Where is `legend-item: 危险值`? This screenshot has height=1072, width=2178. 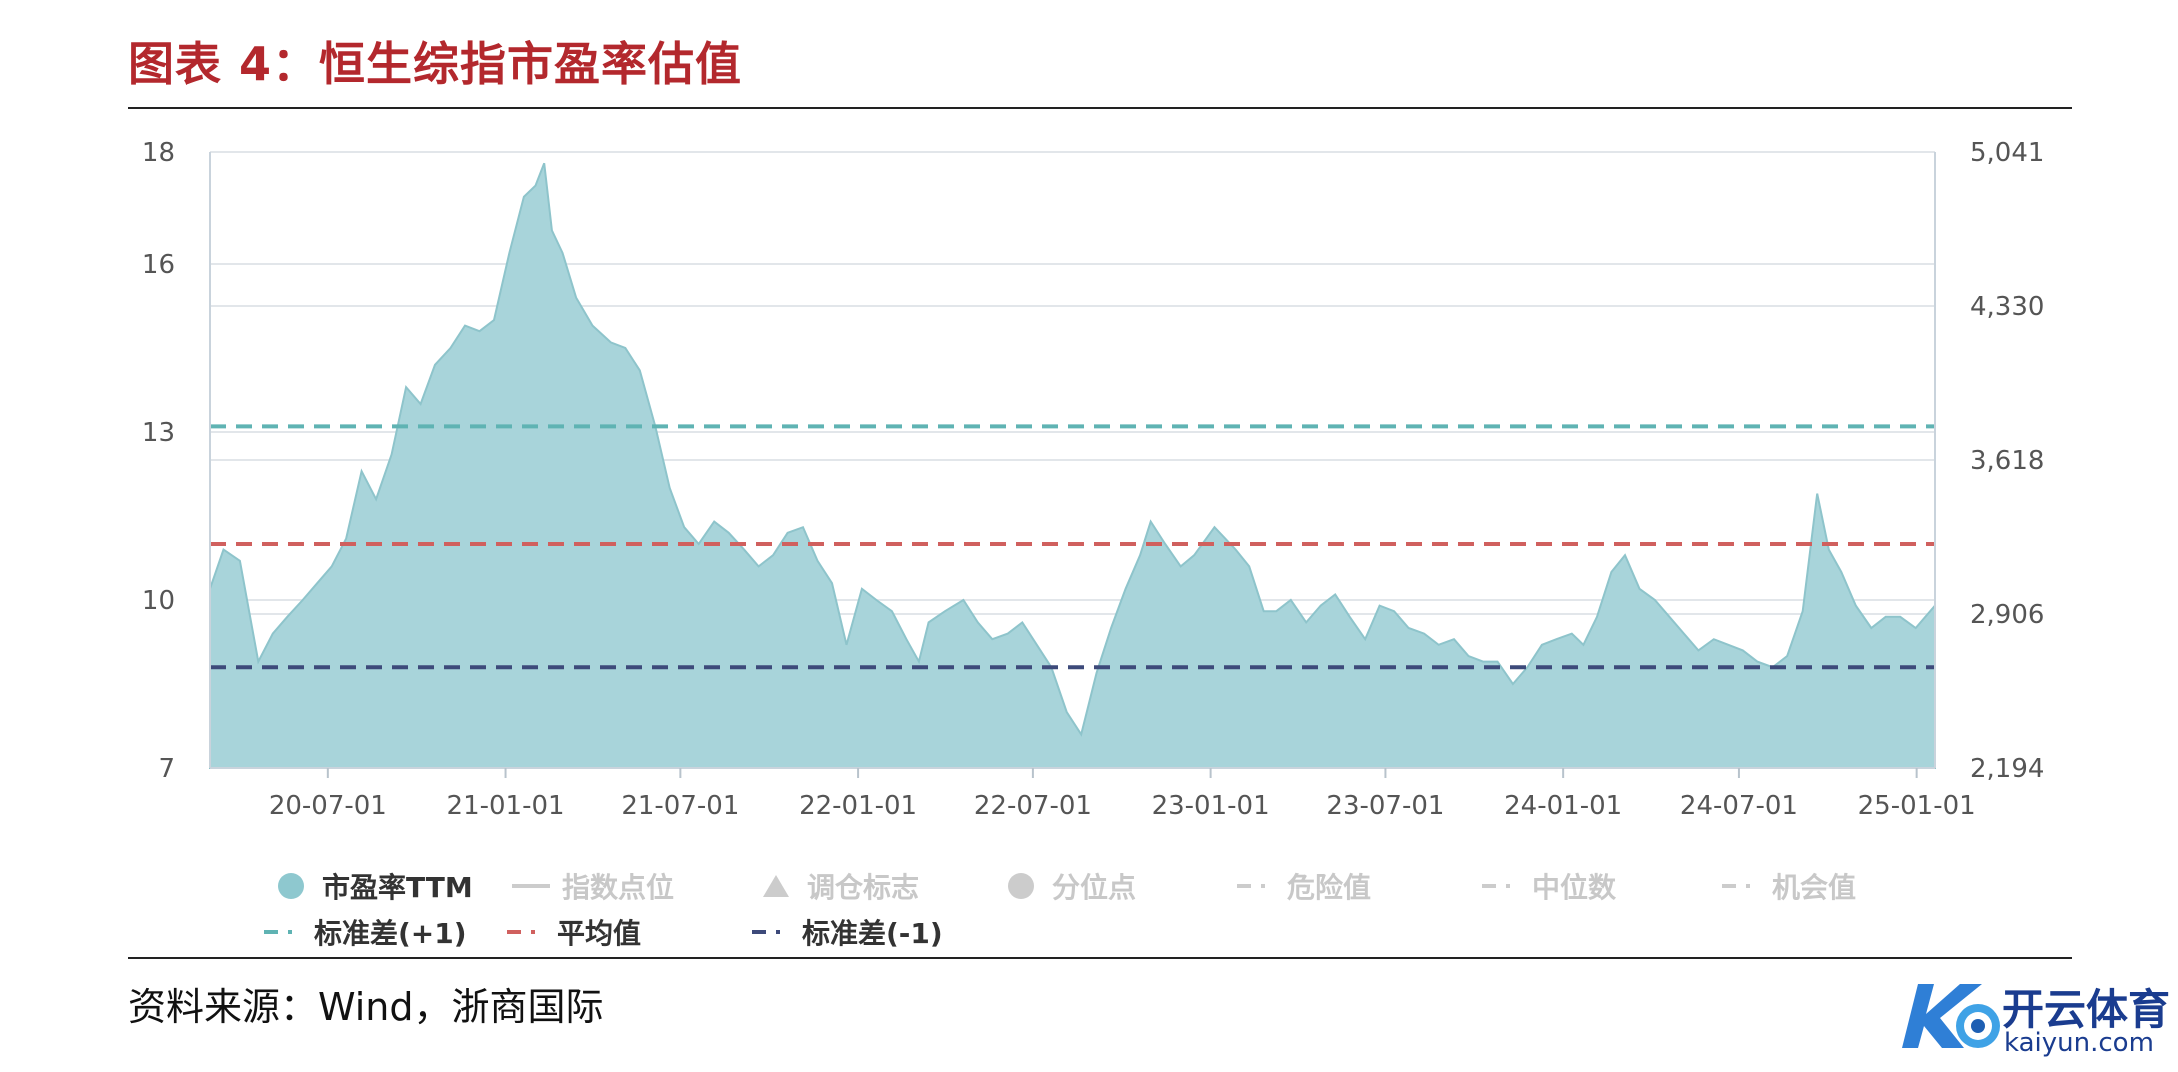
legend-item: 危险值 is located at coordinates (1303, 886).